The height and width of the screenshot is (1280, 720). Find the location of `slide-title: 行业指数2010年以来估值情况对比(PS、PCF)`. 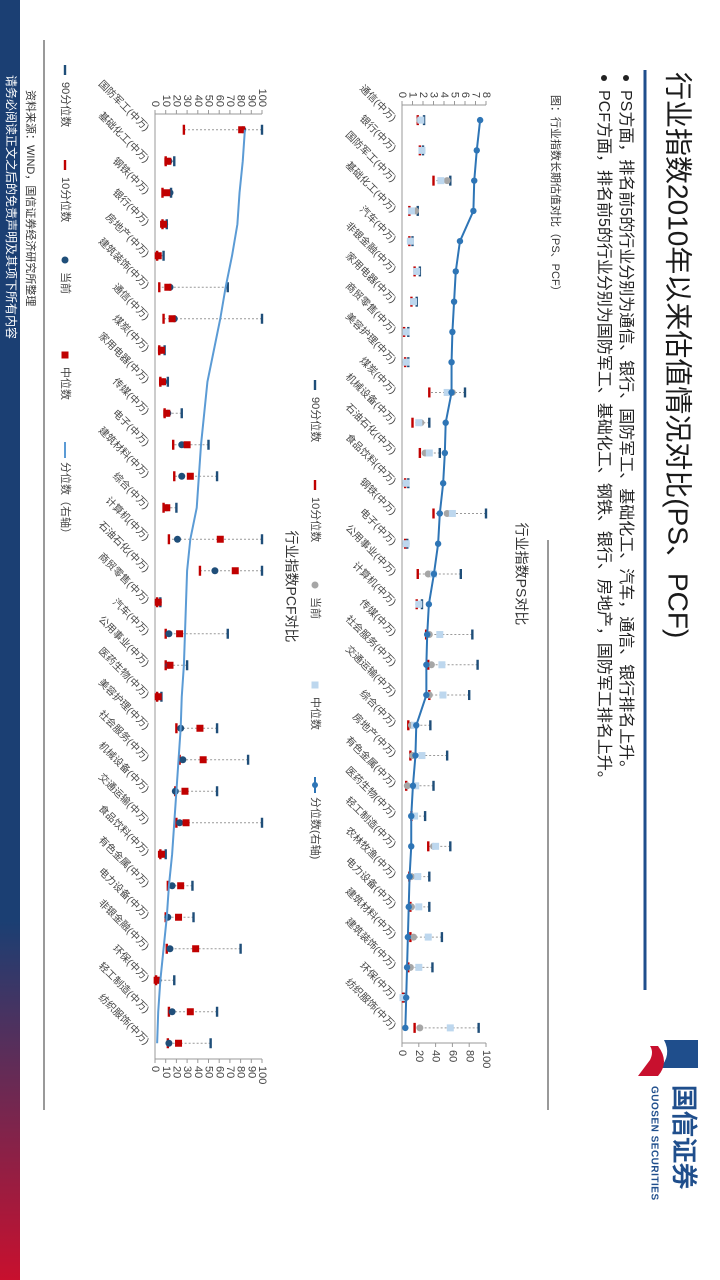

slide-title: 行业指数2010年以来估值情况对比(PS、PCF) is located at coordinates (678, 355).